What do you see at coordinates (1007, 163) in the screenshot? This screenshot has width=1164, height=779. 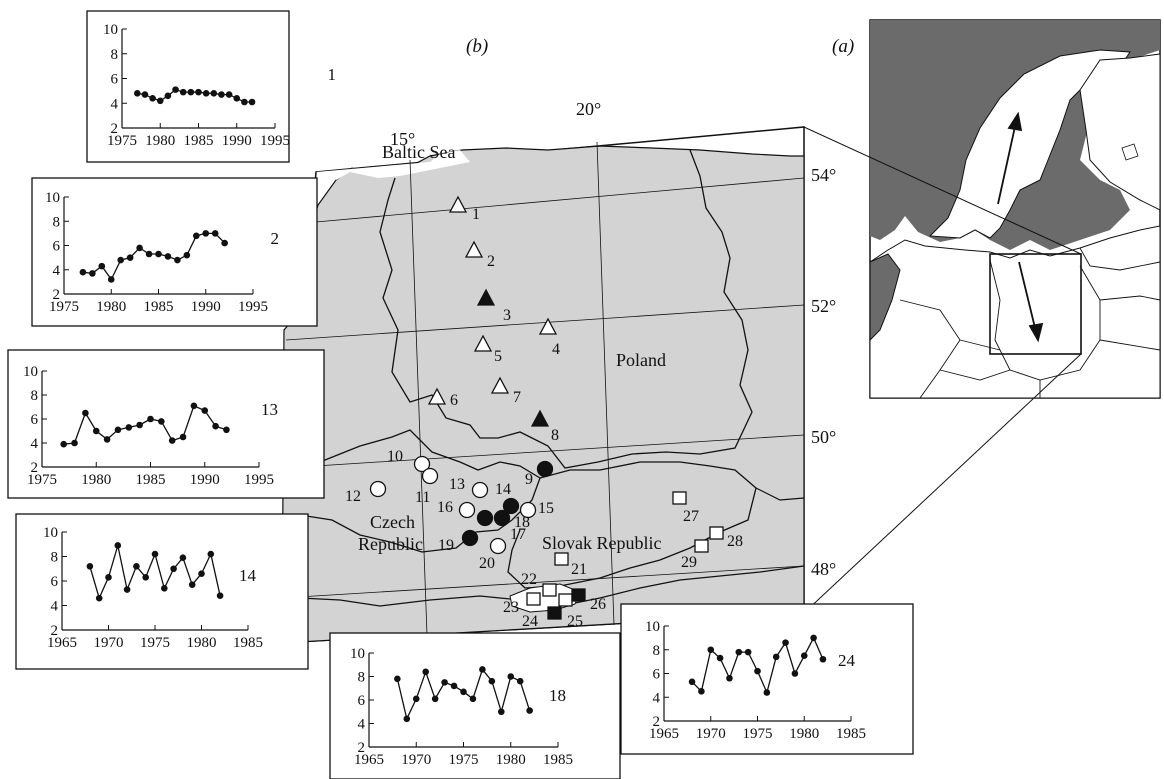 I see `arrow-north` at bounding box center [1007, 163].